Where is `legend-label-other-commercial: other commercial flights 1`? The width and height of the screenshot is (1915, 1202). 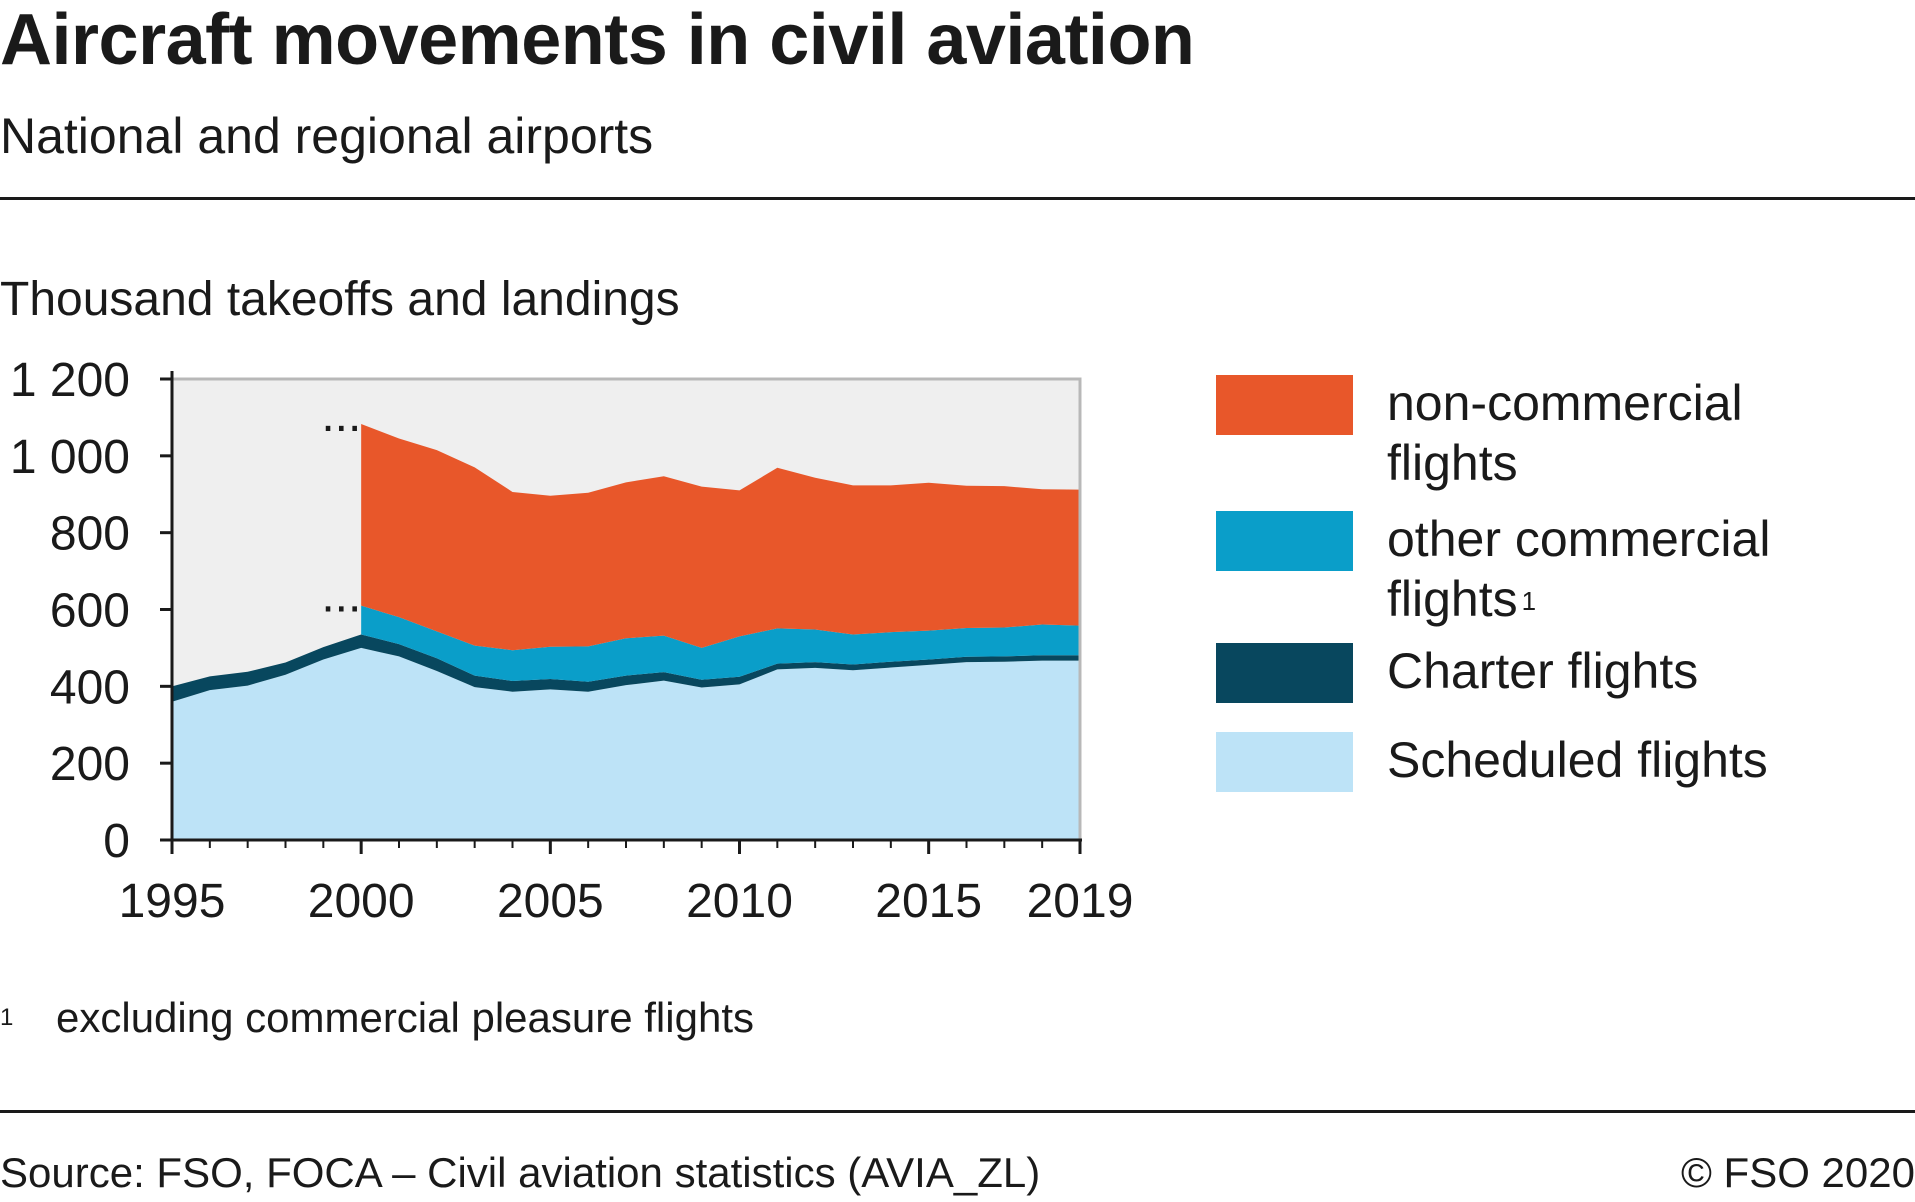
legend-label-other-commercial: other commercial flights 1 is located at coordinates (1579, 569).